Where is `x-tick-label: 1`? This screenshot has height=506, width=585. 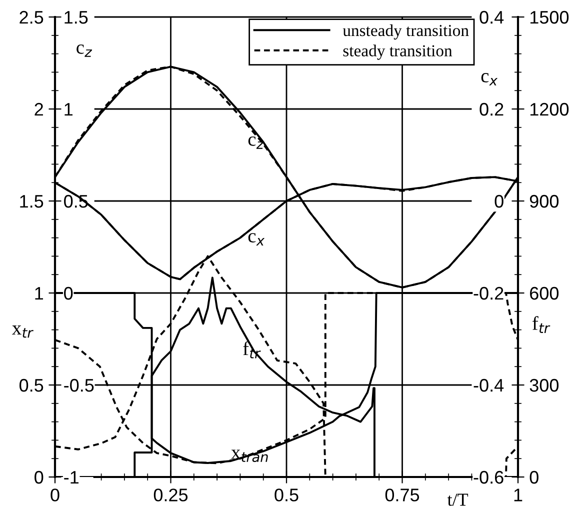
x-tick-label: 1 is located at coordinates (518, 495).